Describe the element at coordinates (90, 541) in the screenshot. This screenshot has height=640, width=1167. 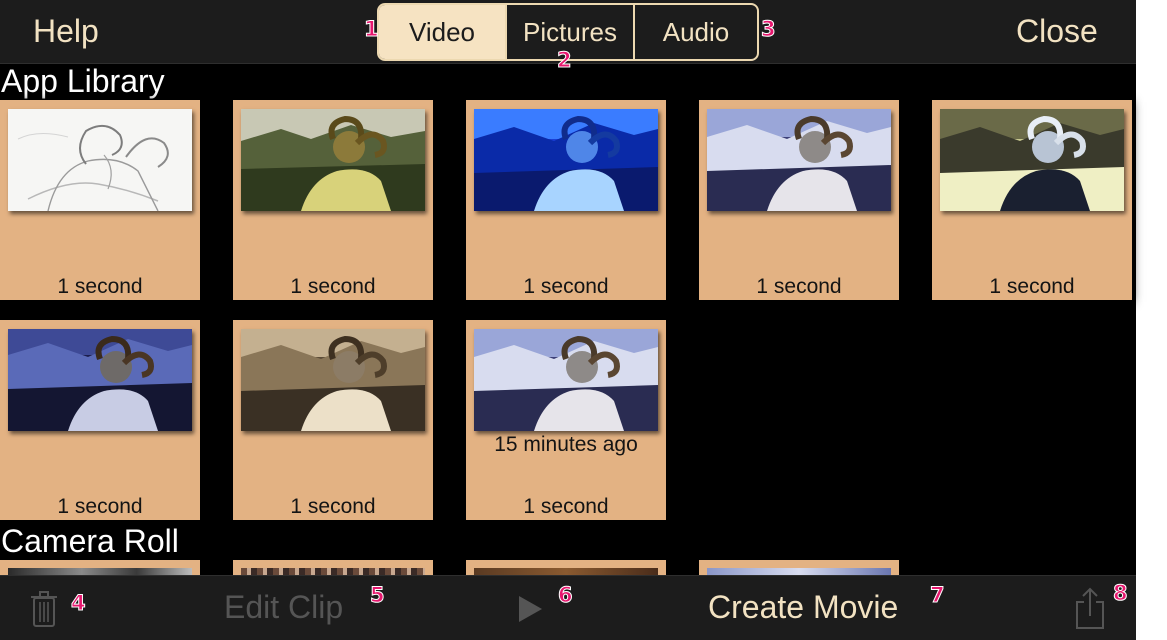
I see `camera-roll-heading: Camera Roll` at that location.